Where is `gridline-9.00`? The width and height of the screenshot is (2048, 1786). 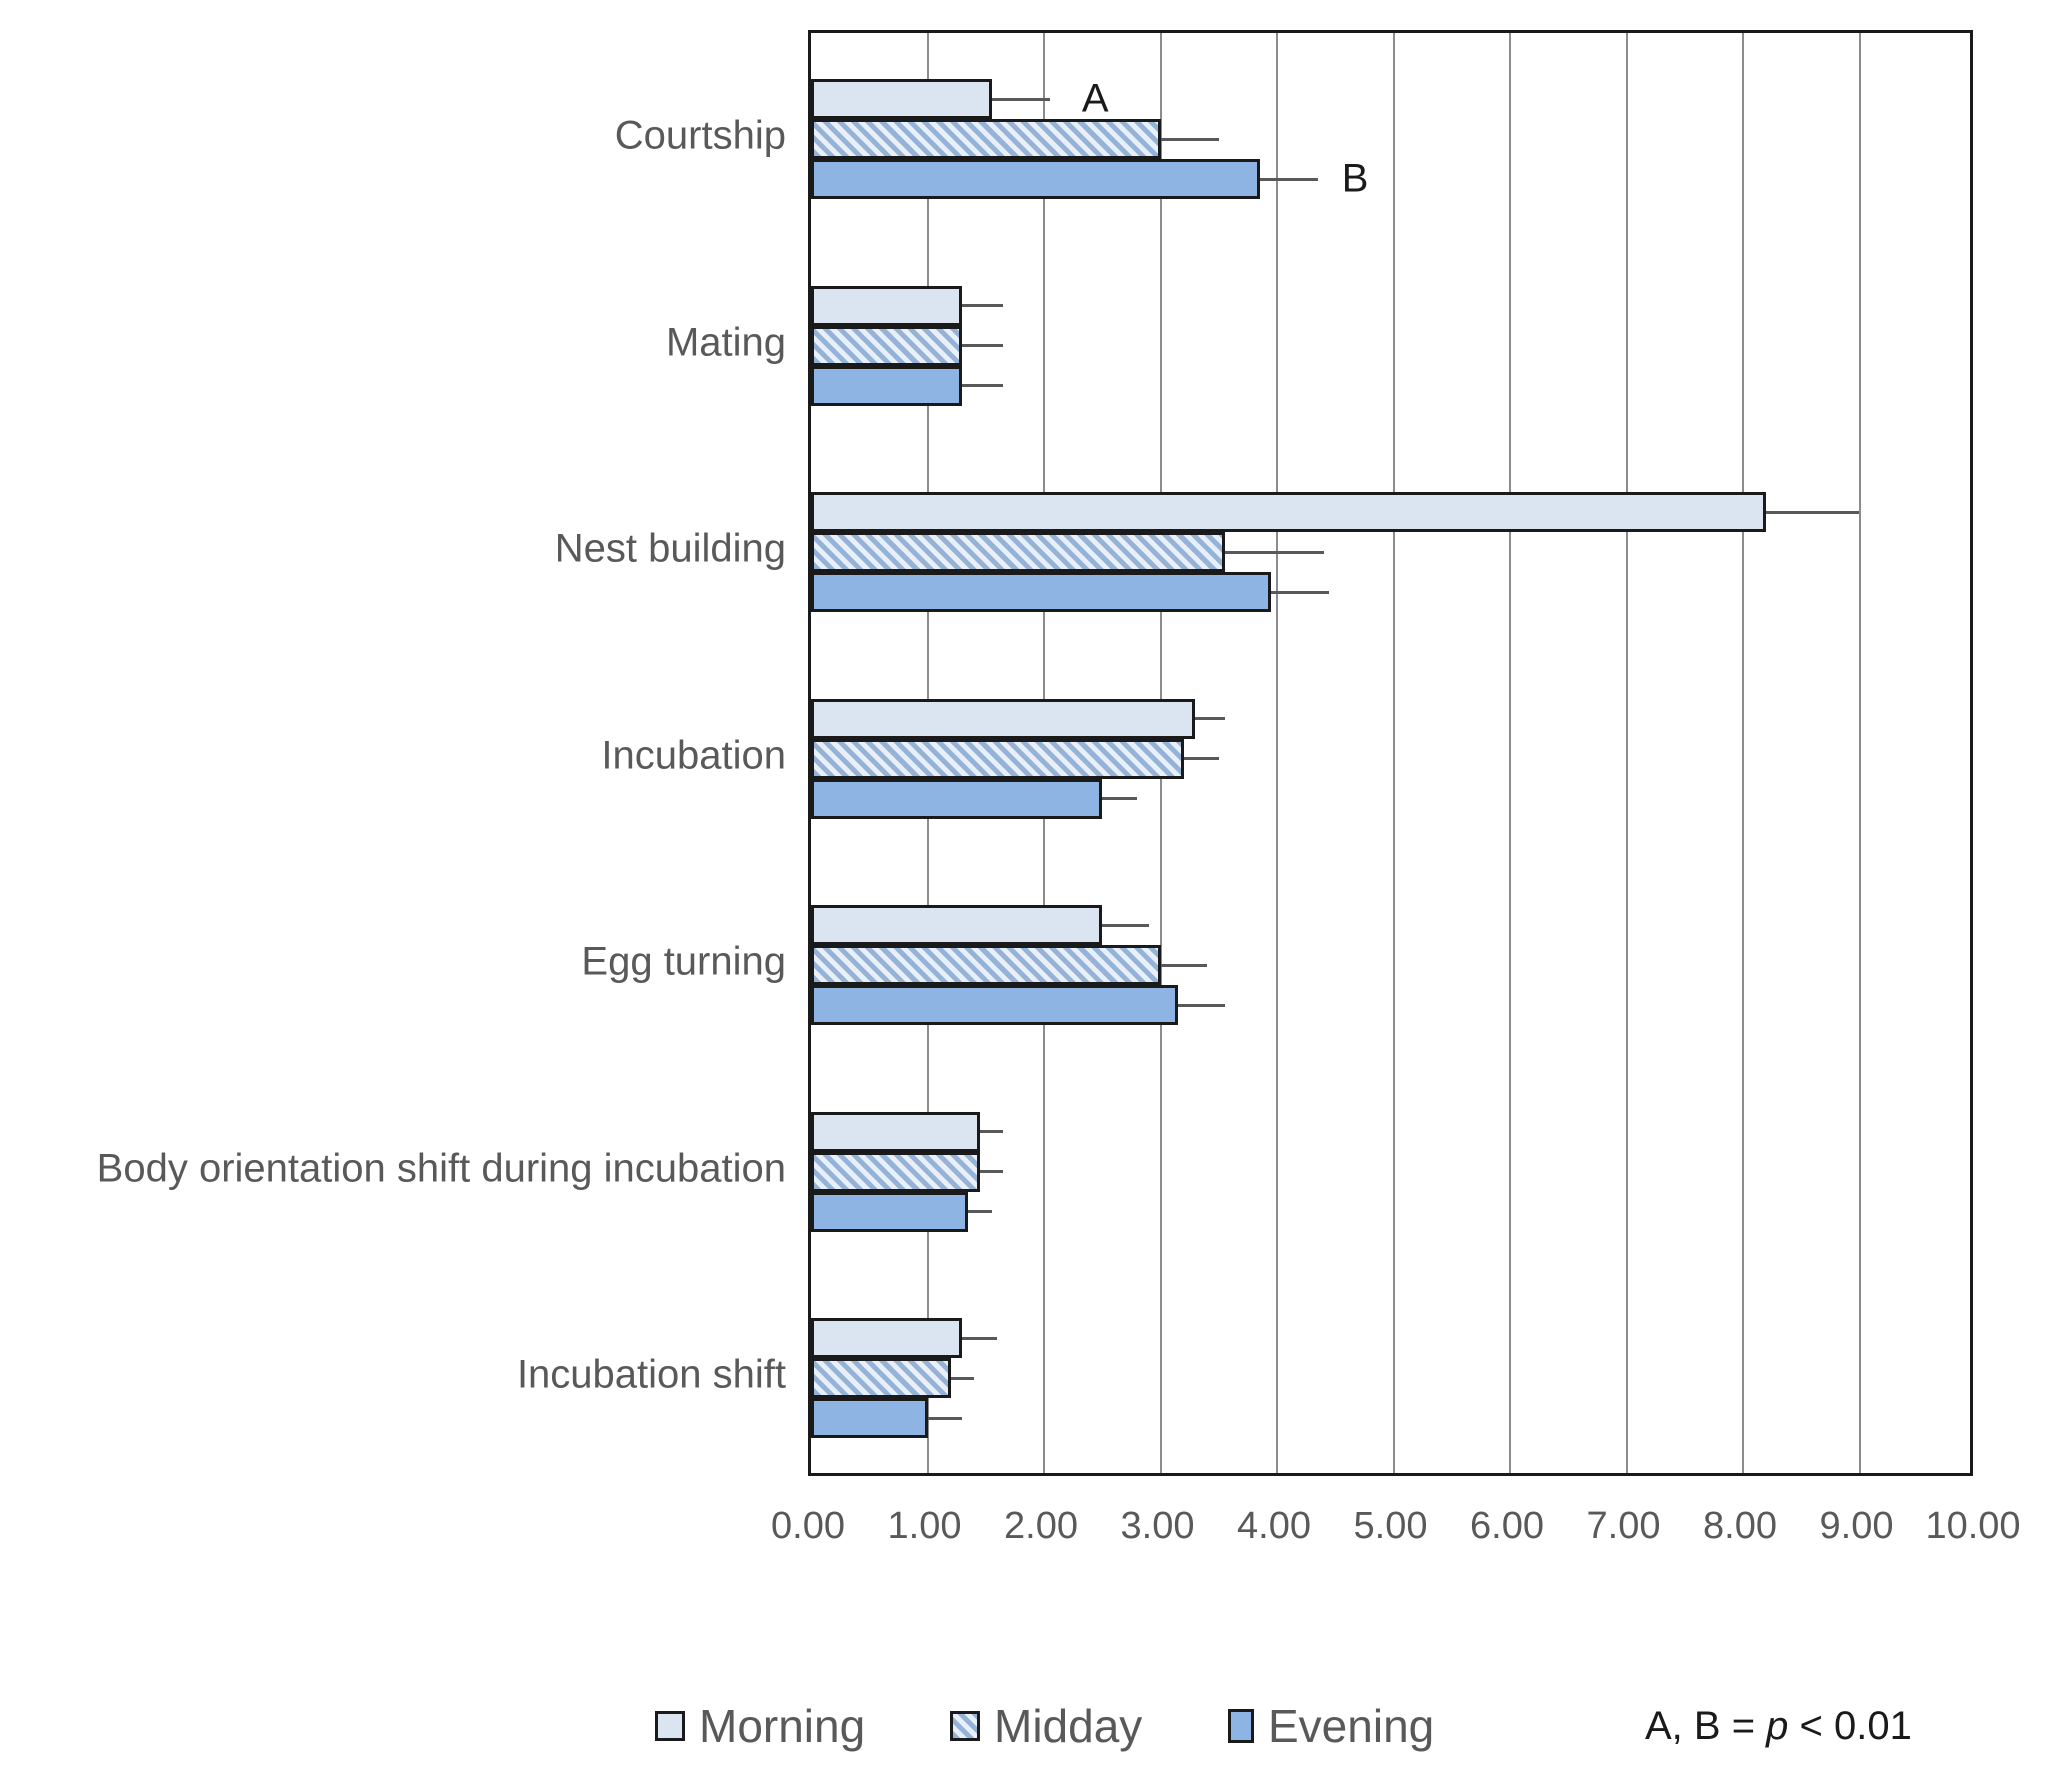 gridline-9.00 is located at coordinates (1859, 753).